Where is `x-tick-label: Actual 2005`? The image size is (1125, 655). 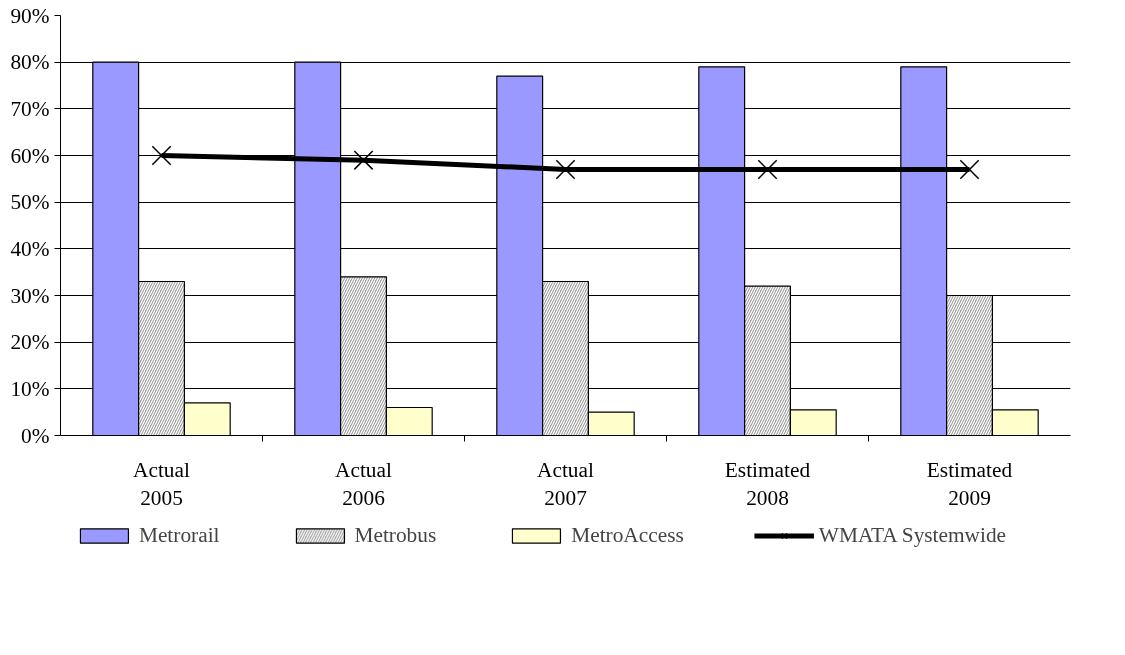 x-tick-label: Actual 2005 is located at coordinates (161, 484).